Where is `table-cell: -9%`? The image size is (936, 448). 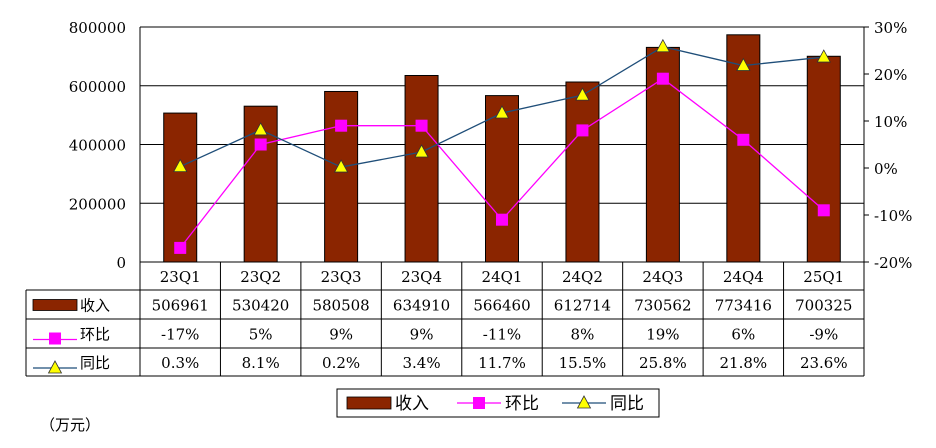 table-cell: -9% is located at coordinates (823, 335).